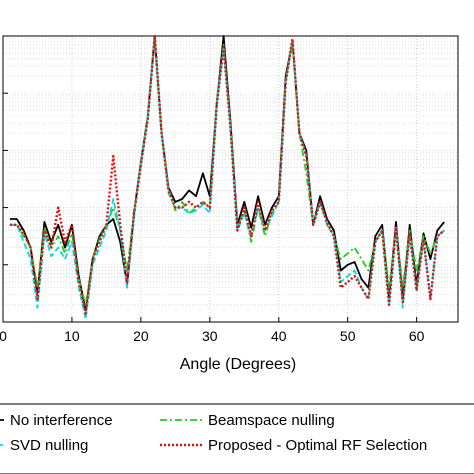 The image size is (474, 474). Describe the element at coordinates (210, 336) in the screenshot. I see `x-tick-label: 30` at that location.